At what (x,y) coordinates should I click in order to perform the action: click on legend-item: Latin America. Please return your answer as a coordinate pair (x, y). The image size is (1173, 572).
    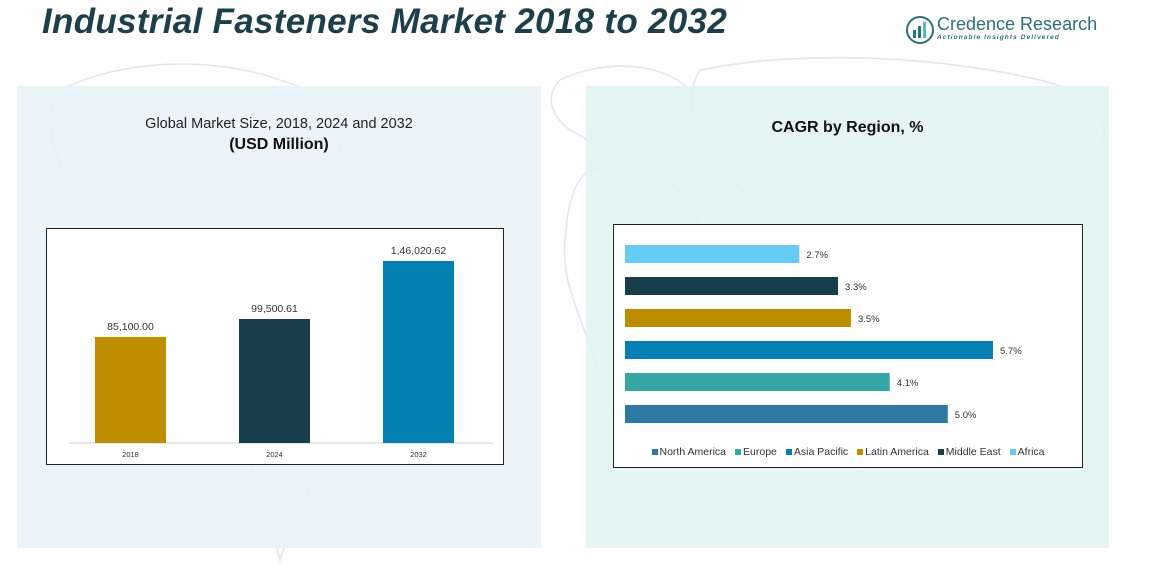
    Looking at the image, I should click on (893, 452).